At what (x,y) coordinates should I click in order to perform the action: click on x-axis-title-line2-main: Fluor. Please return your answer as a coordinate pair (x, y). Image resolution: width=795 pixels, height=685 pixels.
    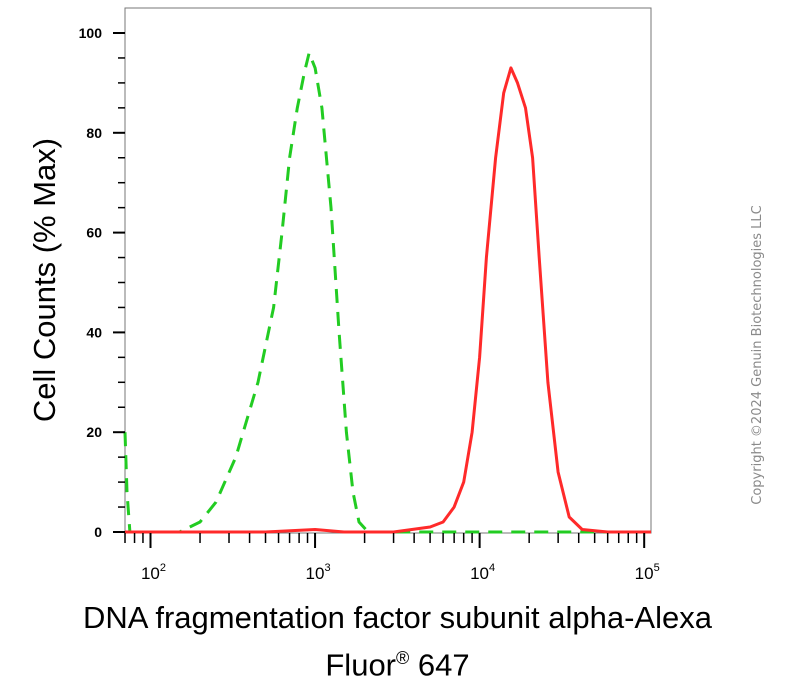
    Looking at the image, I should click on (361, 665).